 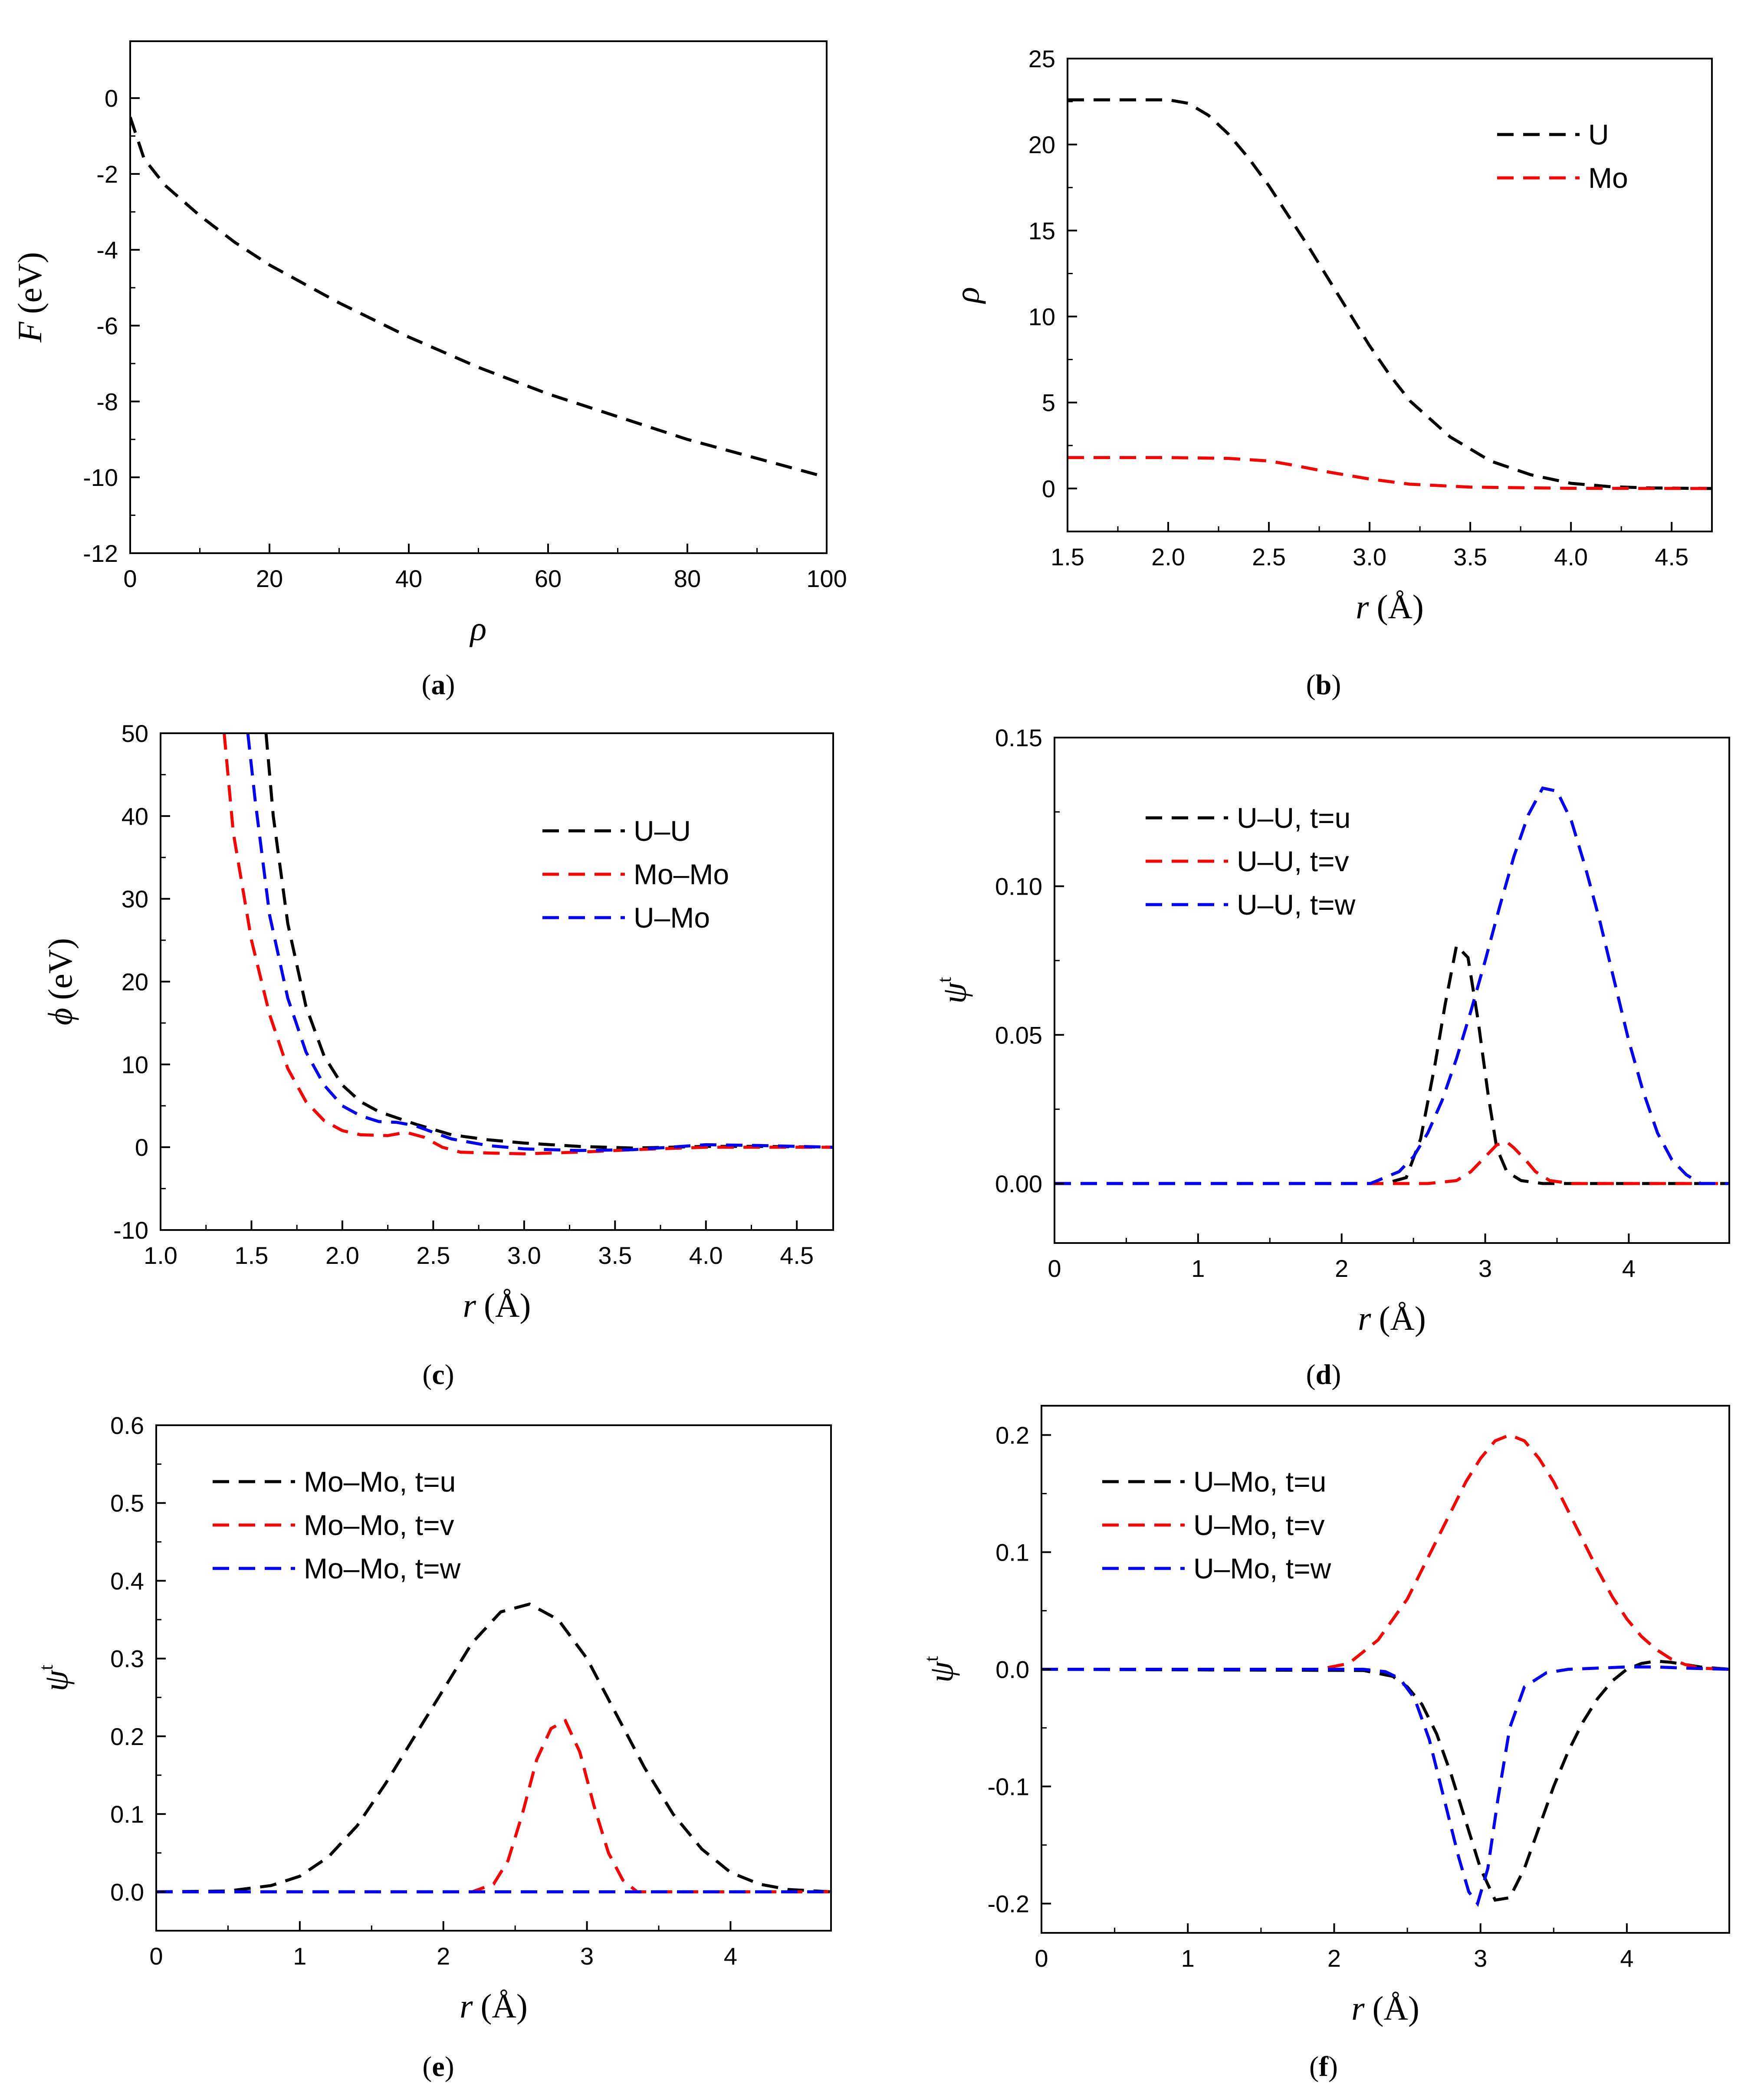 I want to click on legend-label: U–U, t=v, so click(x=1293, y=861).